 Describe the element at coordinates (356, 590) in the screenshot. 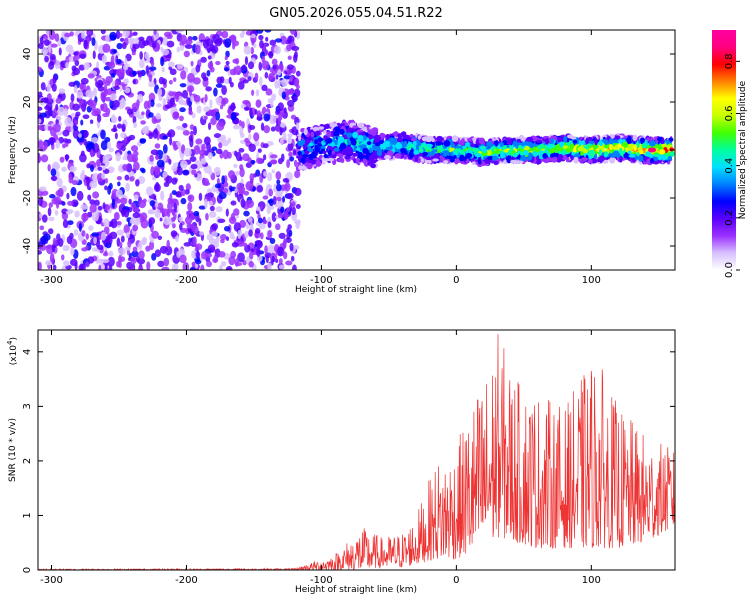

I see `snr-x-label: Height of straight line (km)` at that location.